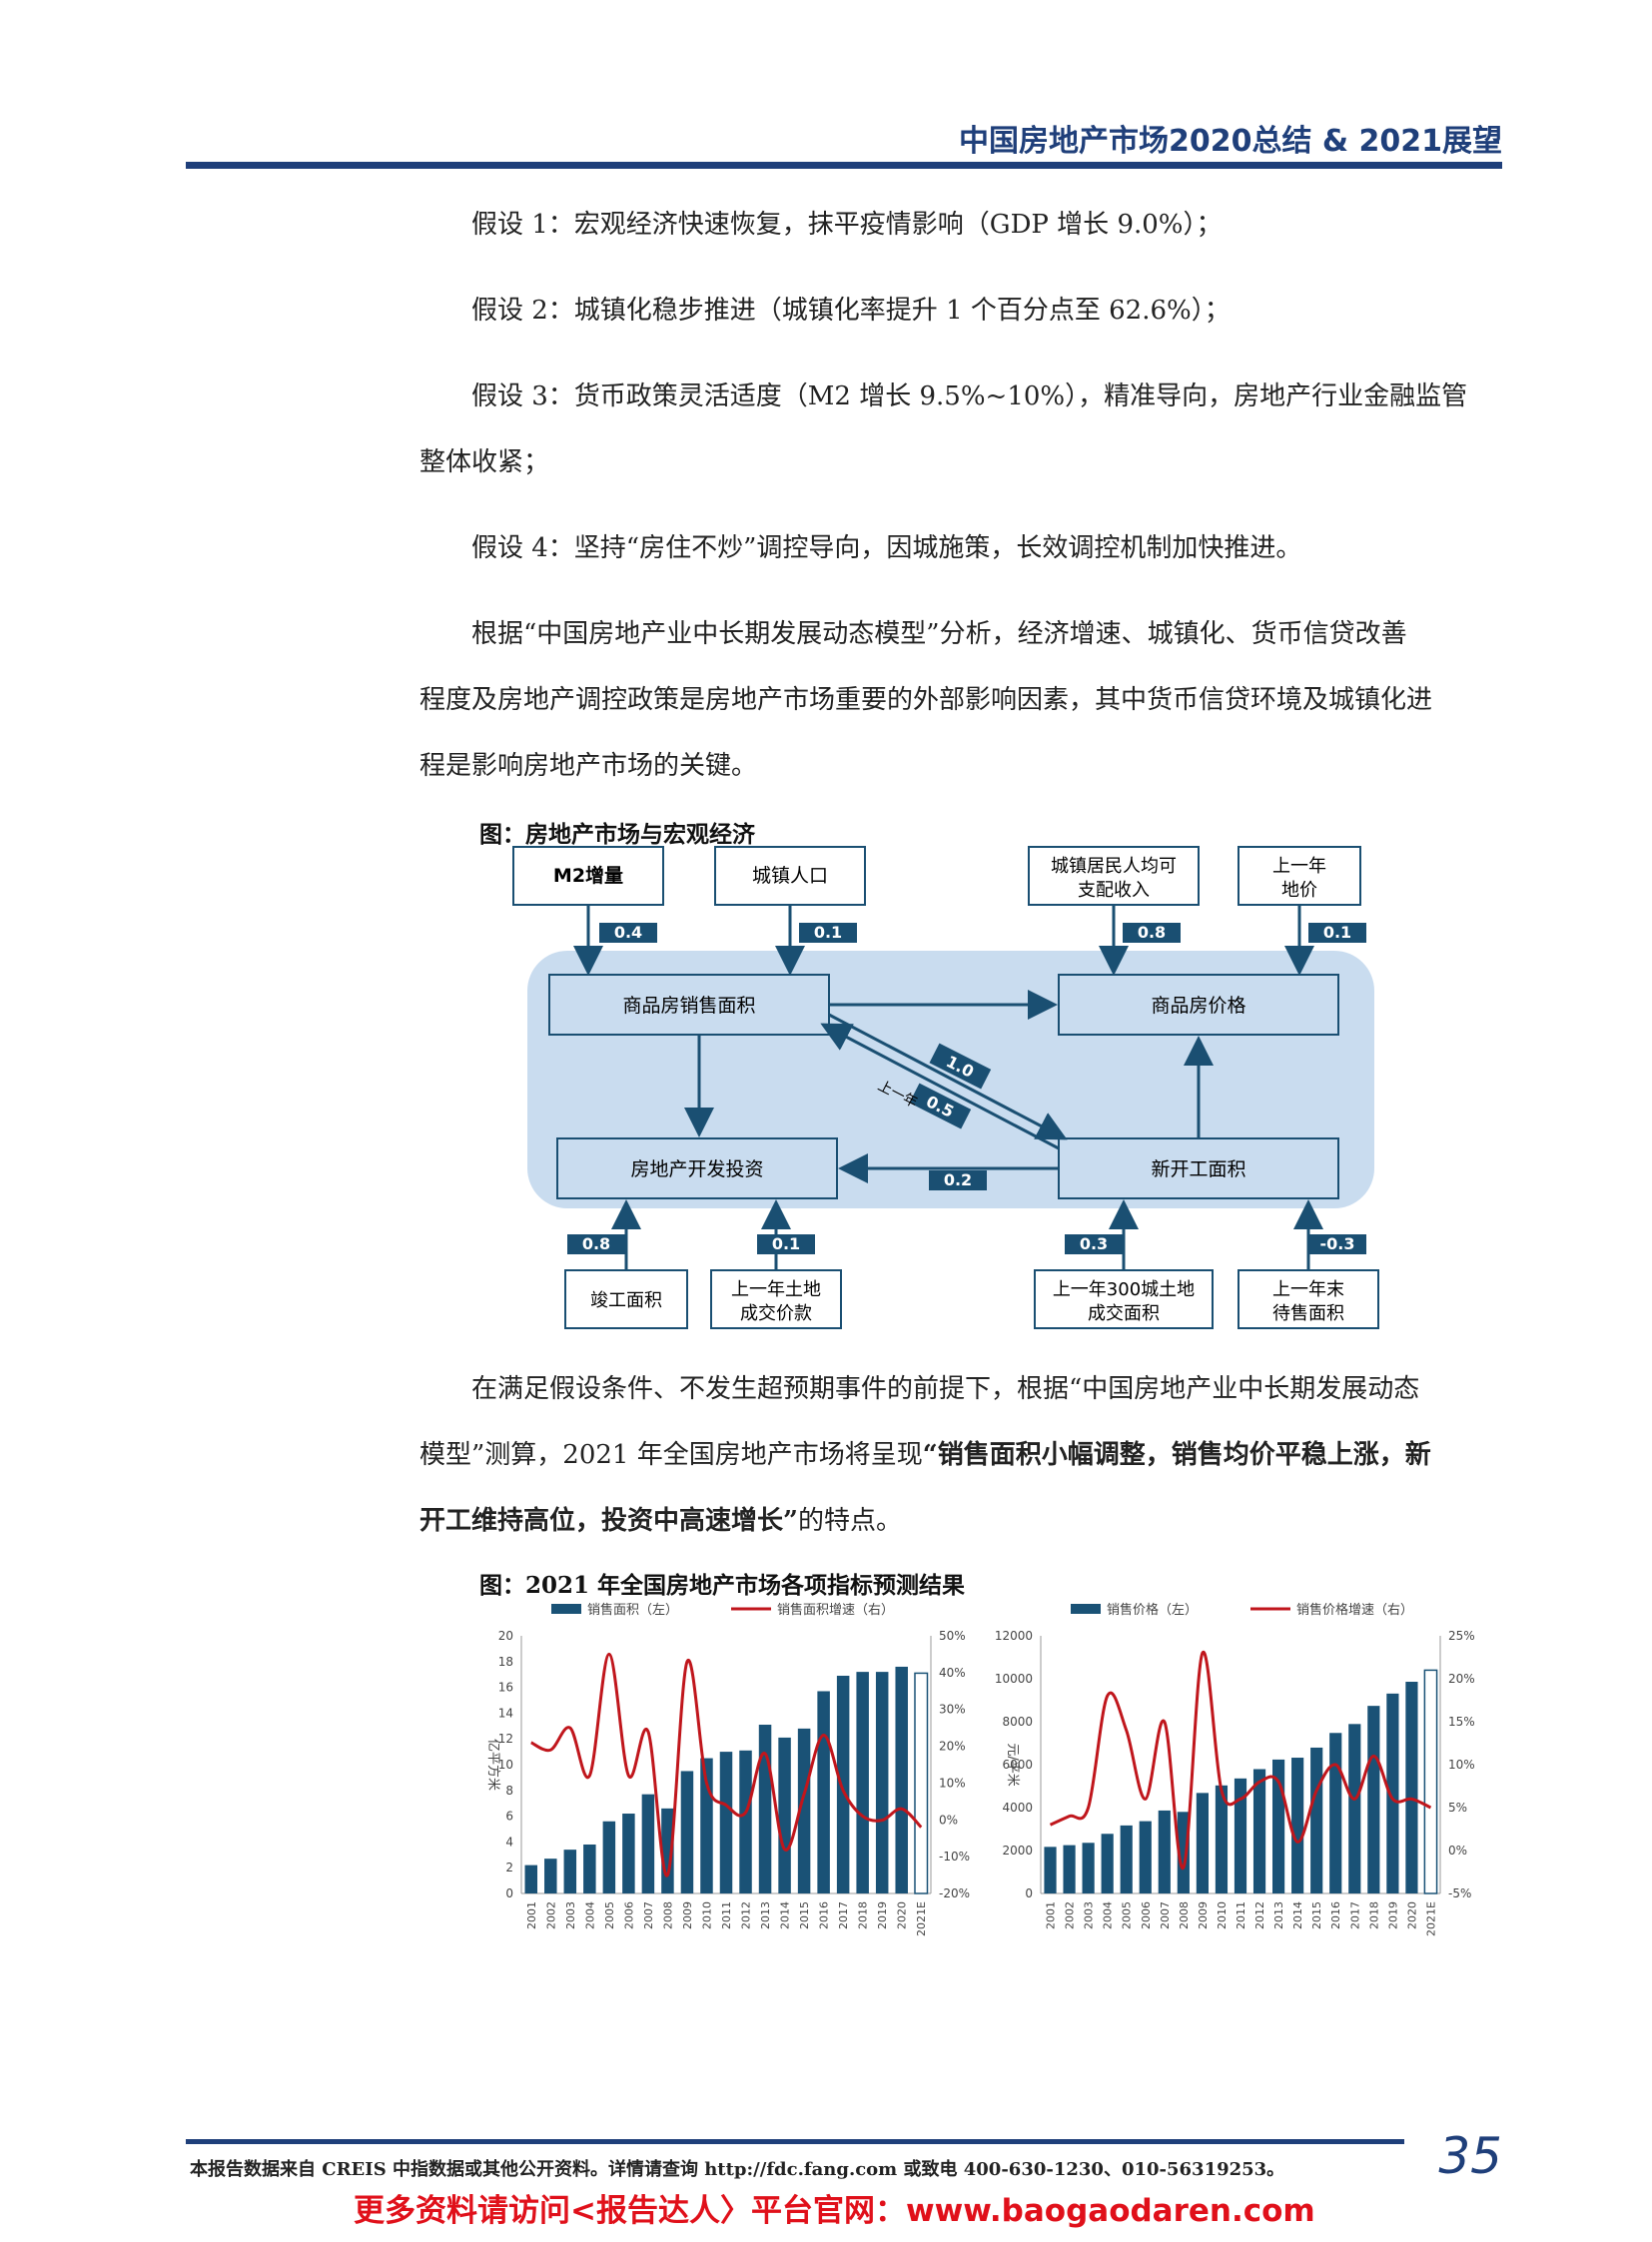 The image size is (1652, 2242). I want to click on svg-text: 0.2, so click(958, 1179).